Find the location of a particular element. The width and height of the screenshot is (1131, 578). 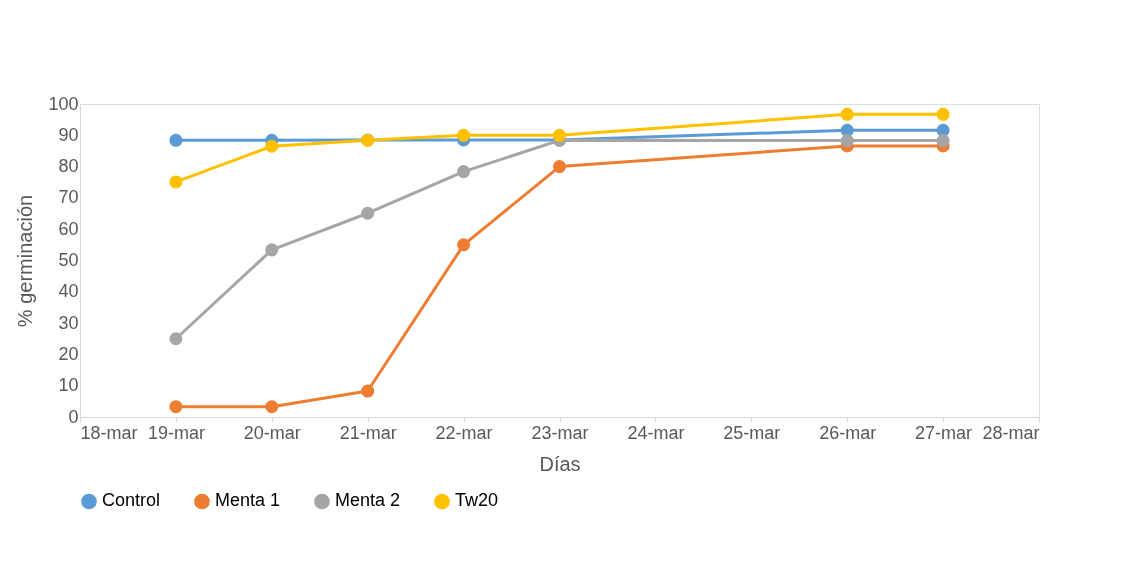

x-tick-label: 19-mar is located at coordinates (176, 432).